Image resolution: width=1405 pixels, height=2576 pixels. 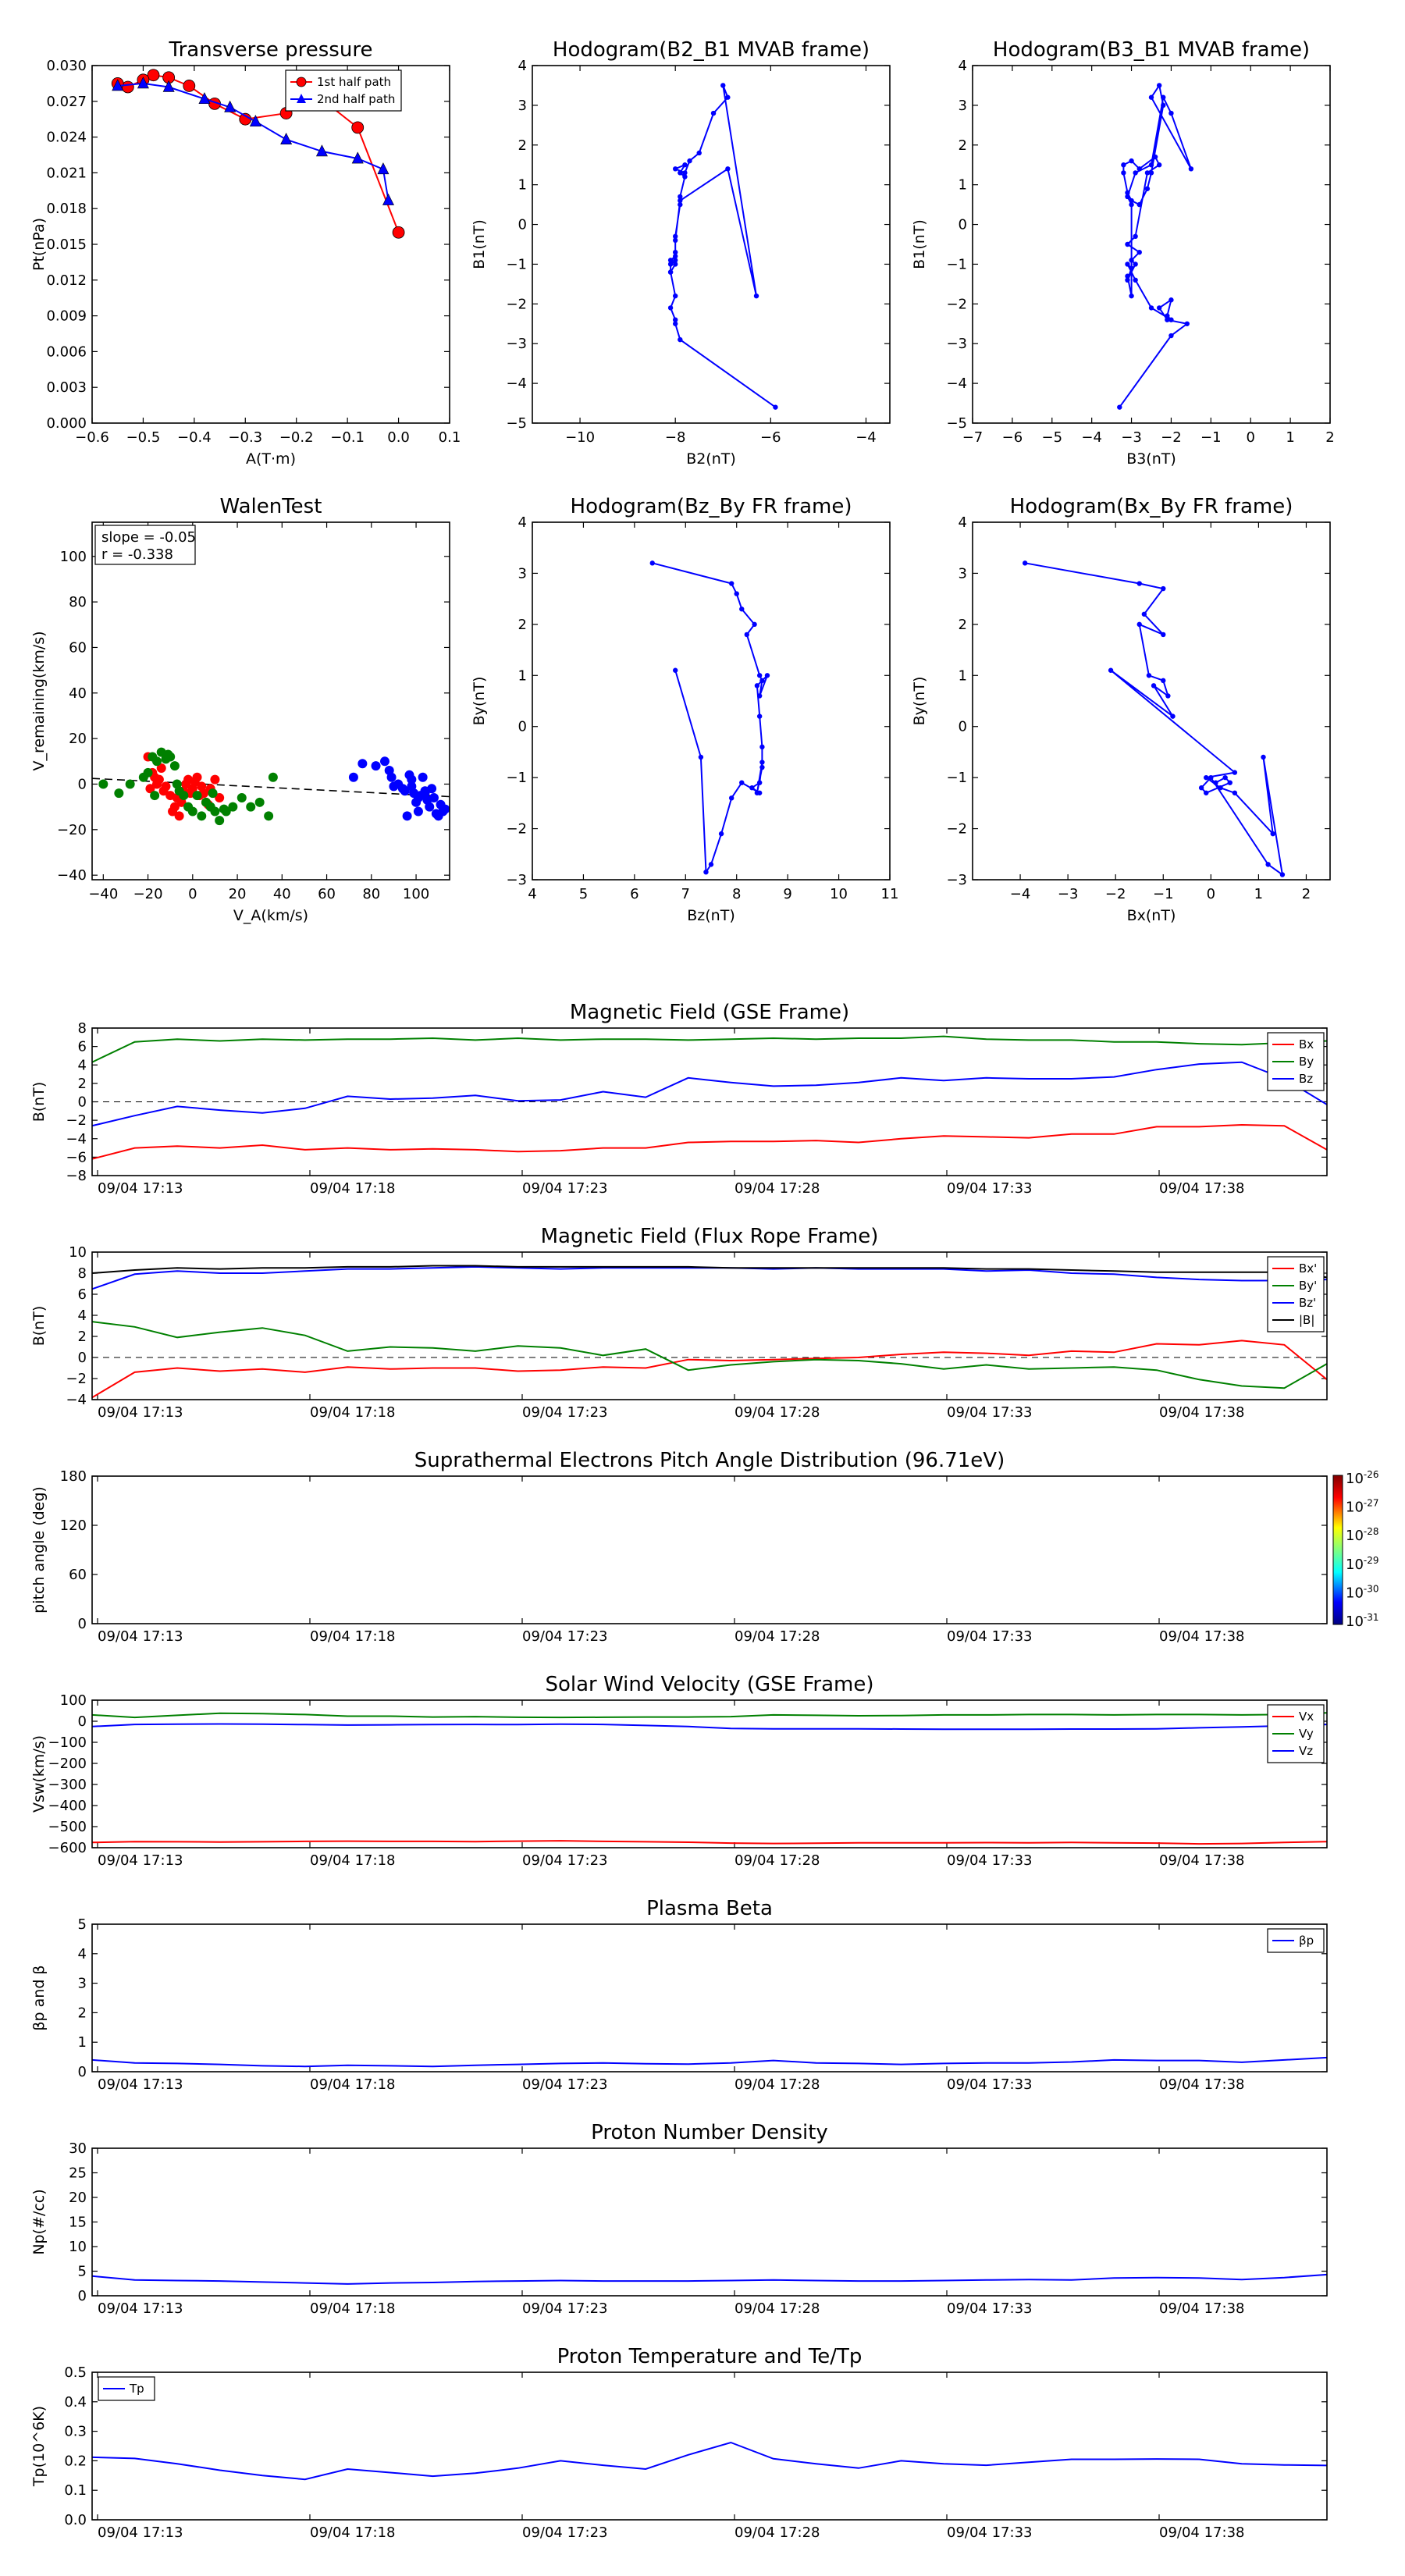 What do you see at coordinates (1306, 1062) in the screenshot?
I see `legend-label: By` at bounding box center [1306, 1062].